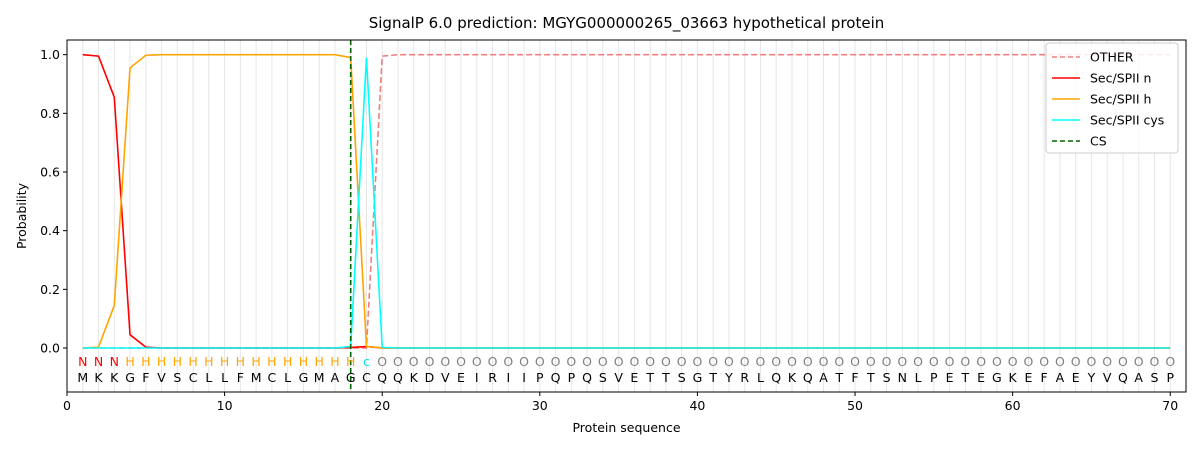 The width and height of the screenshot is (1200, 450). I want to click on y-tick-label: 0.8, so click(50, 113).